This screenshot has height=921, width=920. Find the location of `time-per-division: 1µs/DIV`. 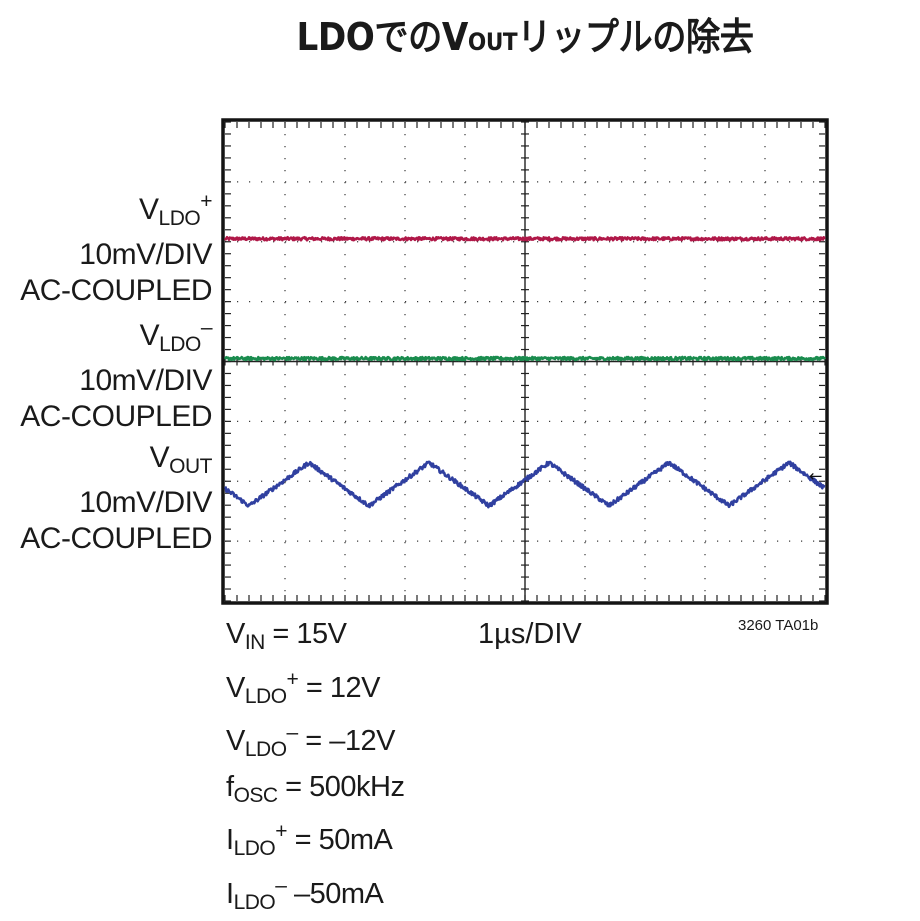

time-per-division: 1µs/DIV is located at coordinates (530, 634).